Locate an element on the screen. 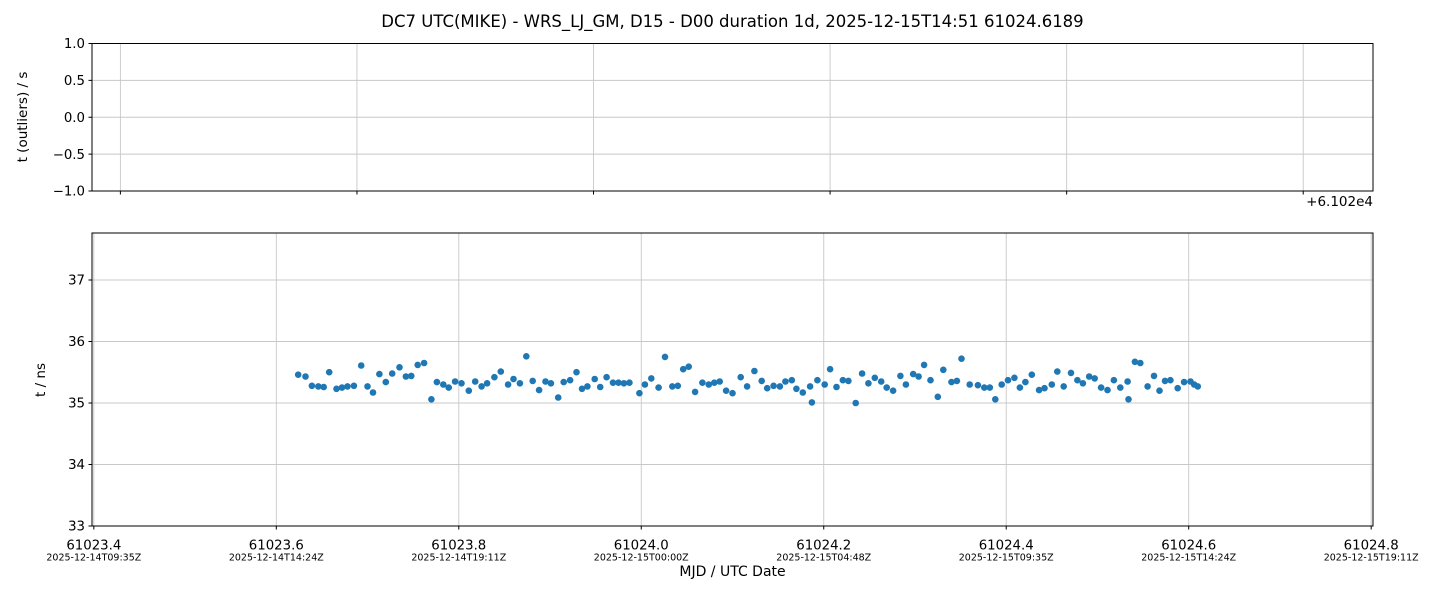 The height and width of the screenshot is (600, 1440). y-tick-label: 0.5 is located at coordinates (74, 81).